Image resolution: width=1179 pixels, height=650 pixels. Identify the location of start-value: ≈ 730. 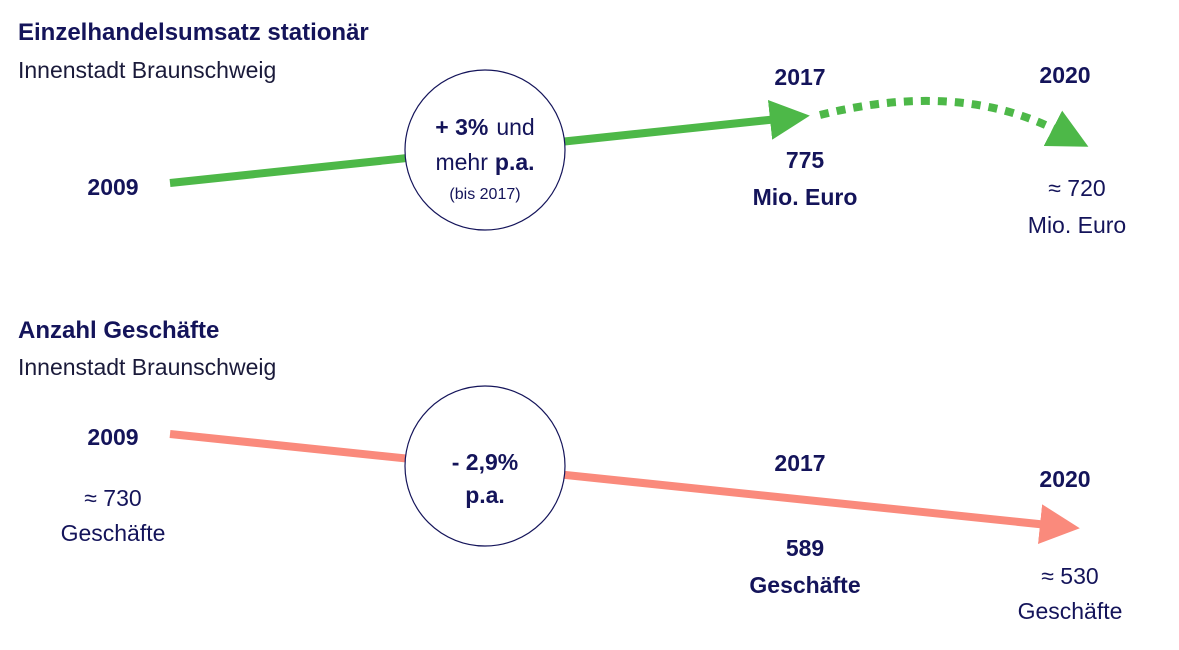
(112, 498).